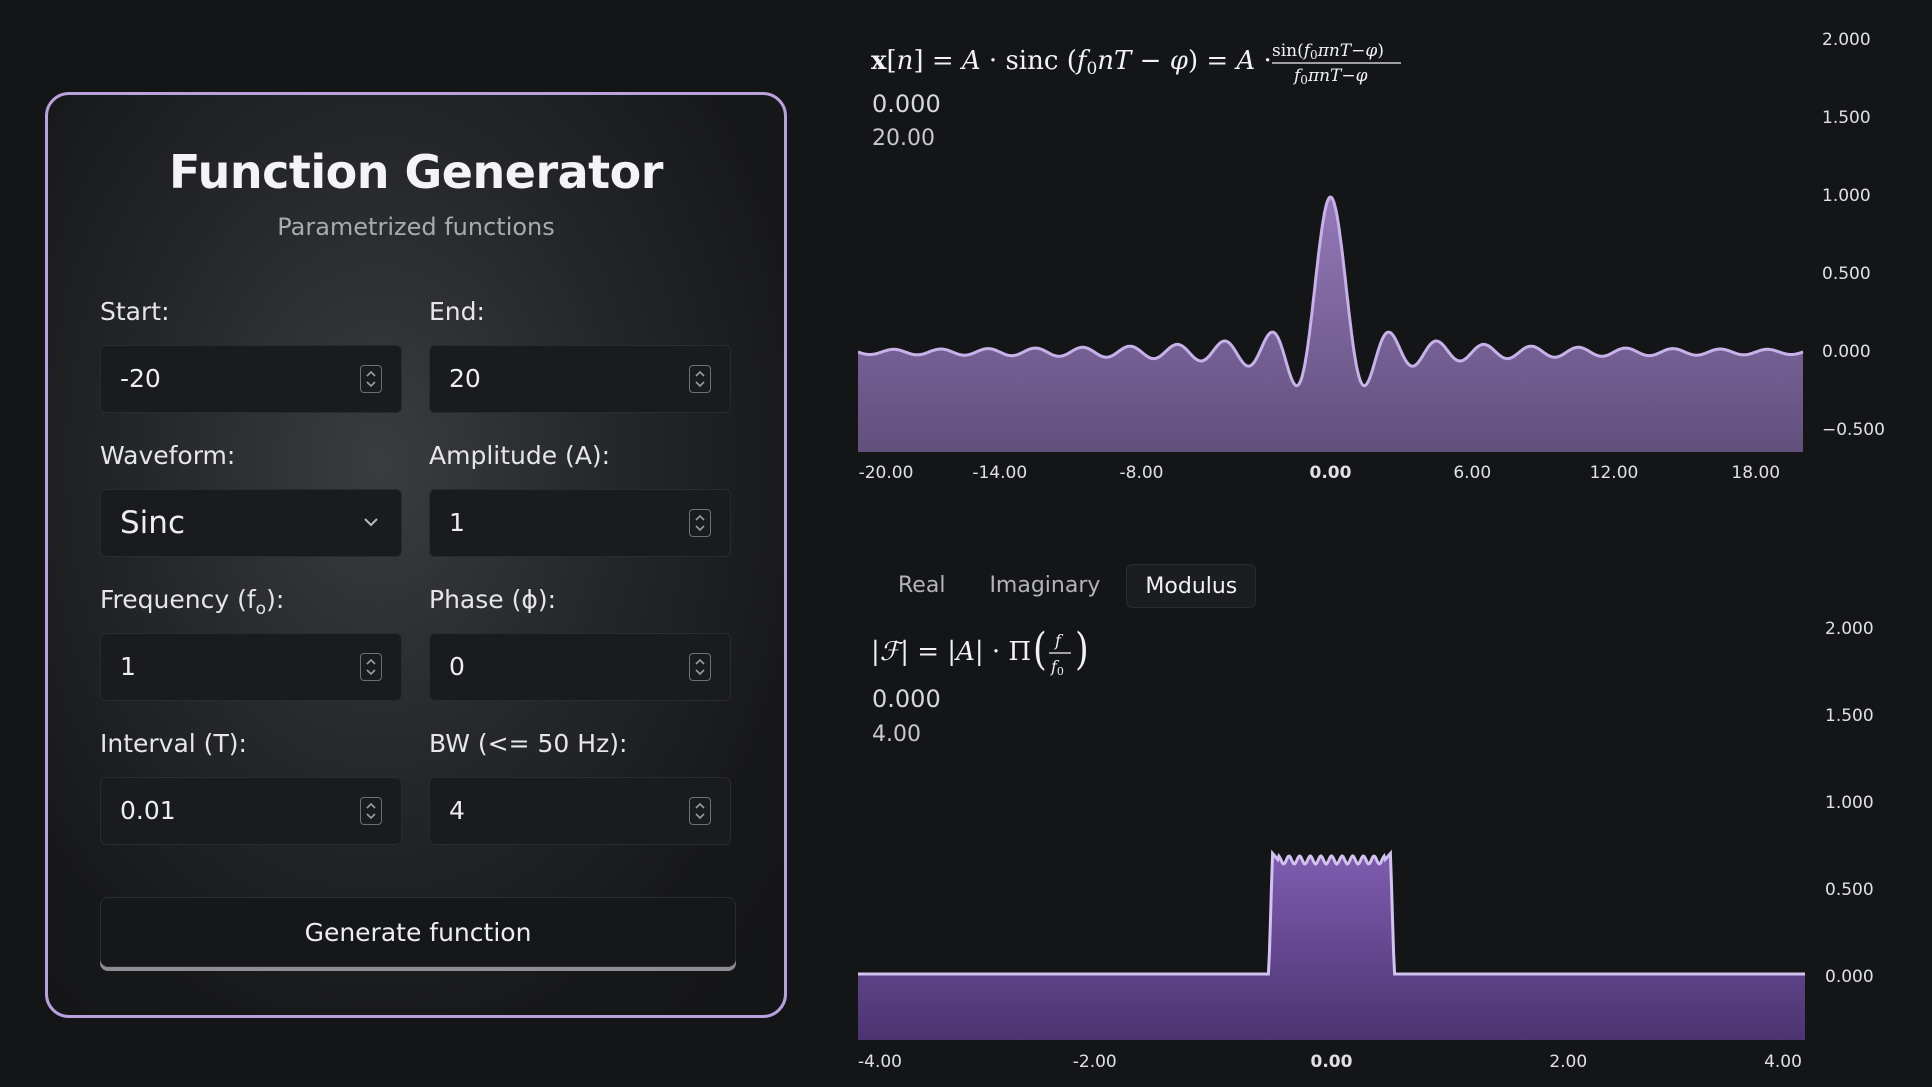  I want to click on end-input: 20, so click(580, 379).